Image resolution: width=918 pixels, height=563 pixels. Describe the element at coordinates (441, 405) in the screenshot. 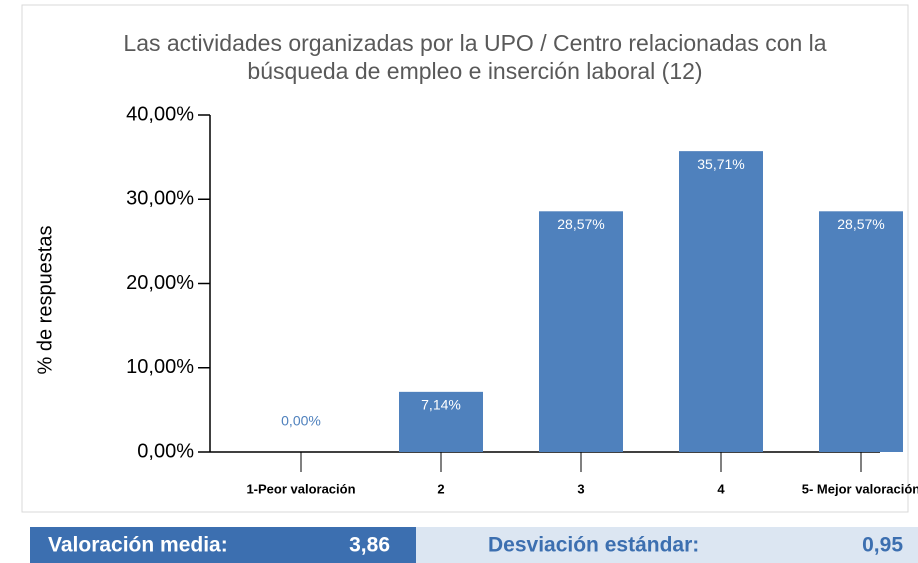

I see `data-label: 7,14%` at that location.